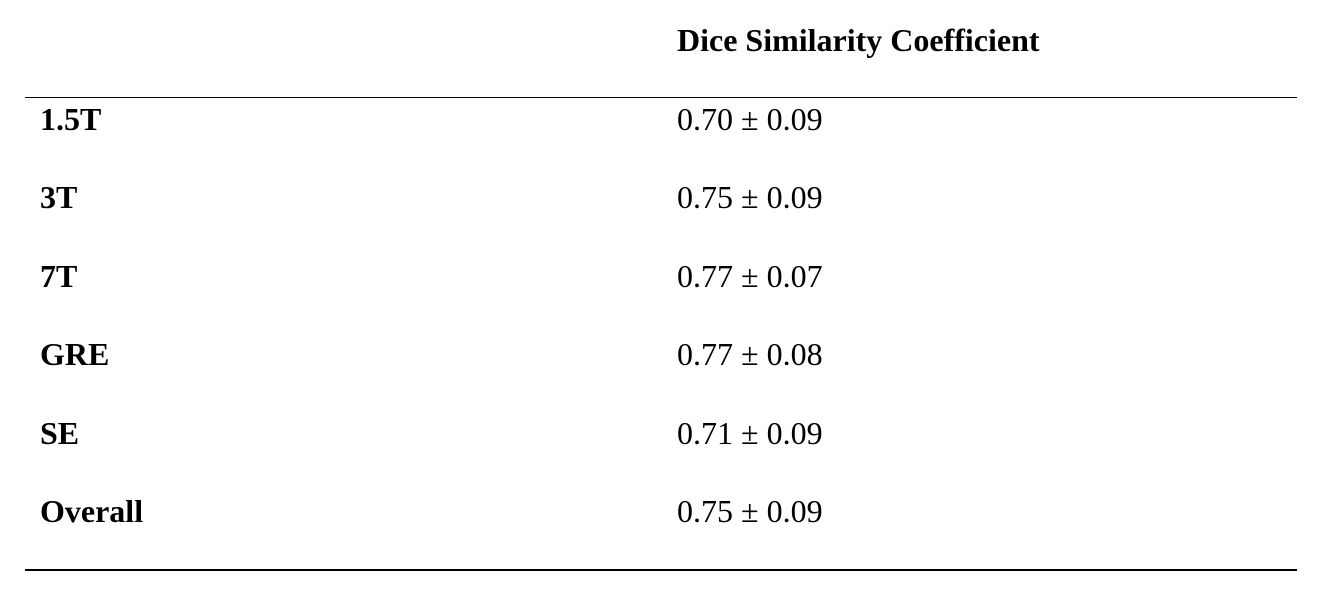  Describe the element at coordinates (92, 511) in the screenshot. I see `row-label: Overall` at that location.